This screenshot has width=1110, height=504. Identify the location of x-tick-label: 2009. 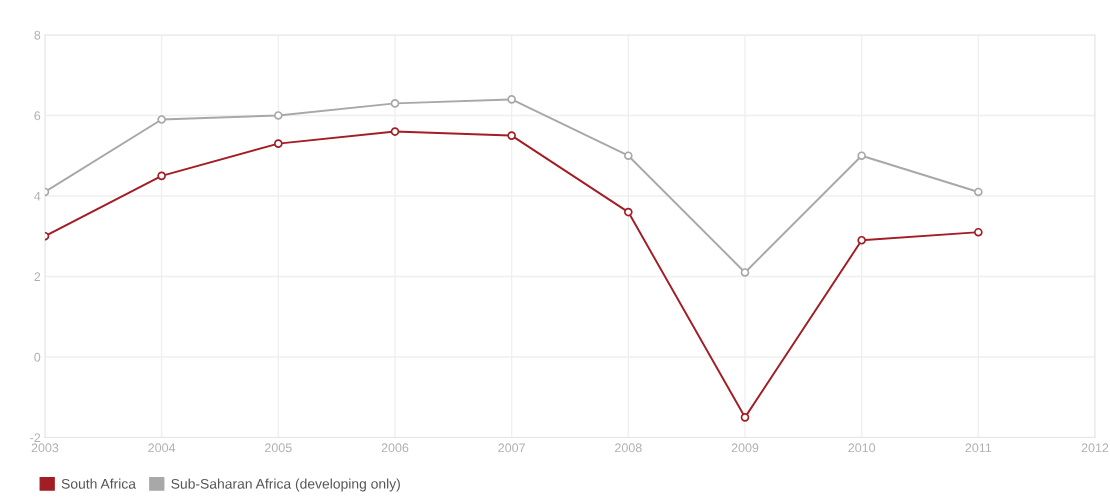
(745, 448).